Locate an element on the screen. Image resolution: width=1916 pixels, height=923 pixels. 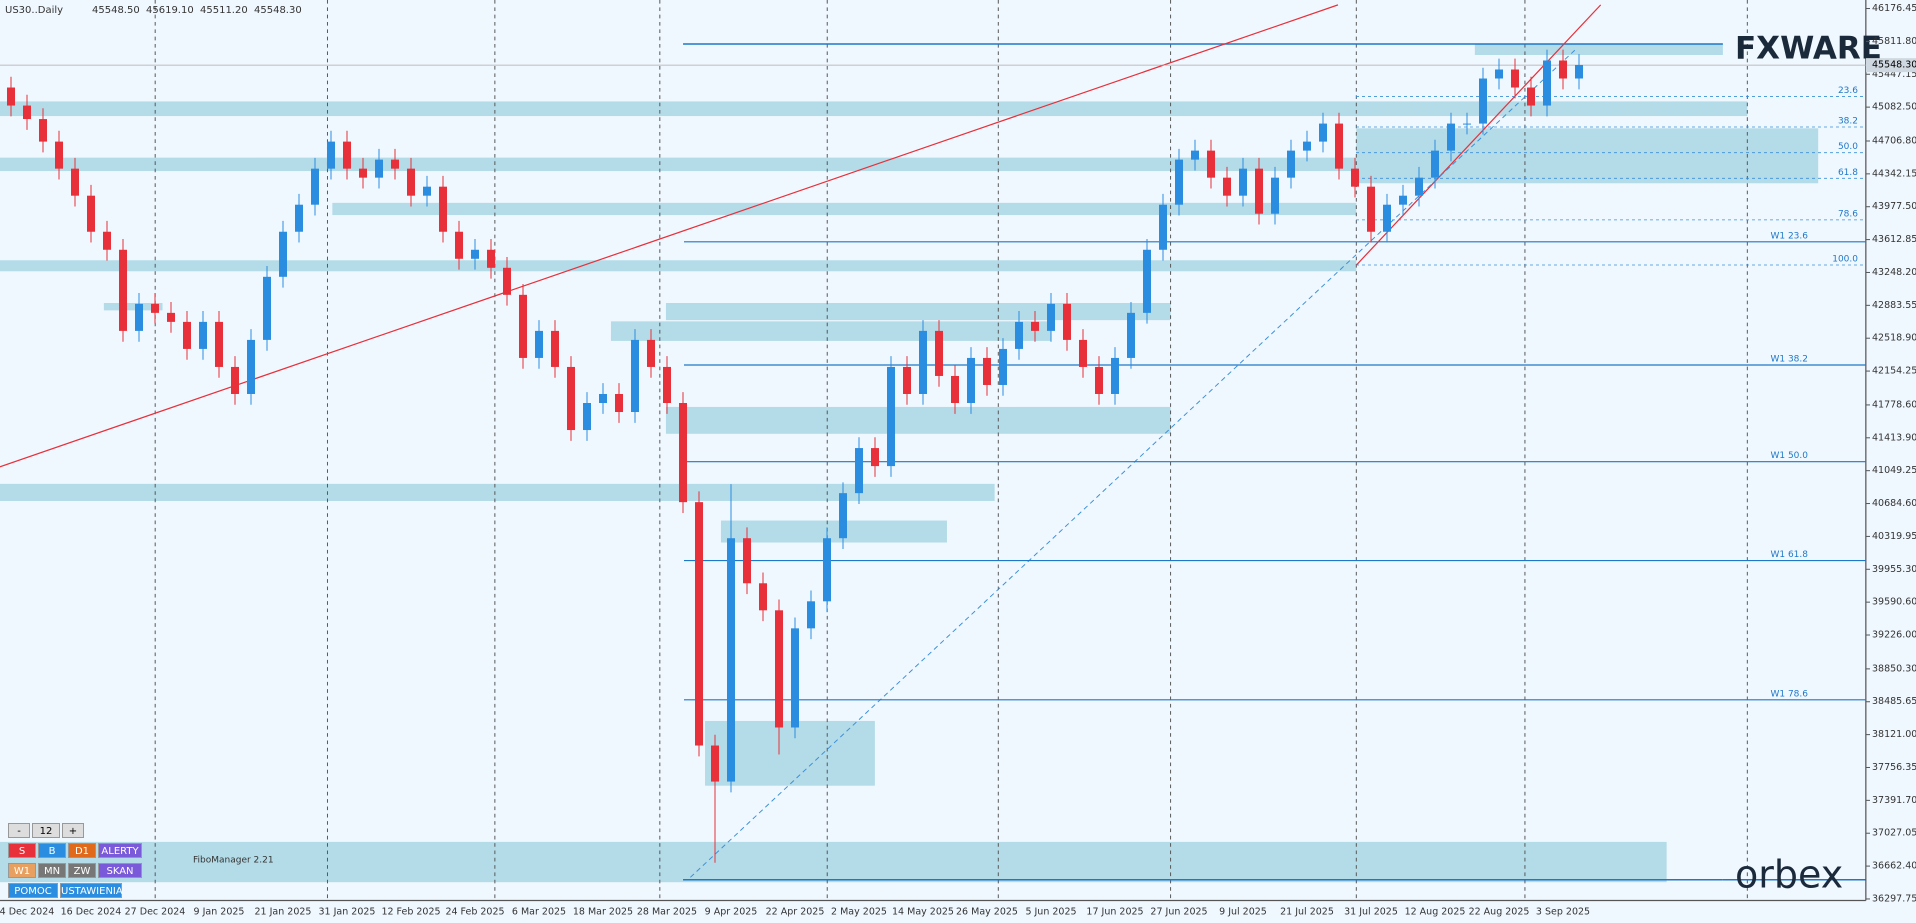
toolbar-button: ZW is located at coordinates (82, 870).